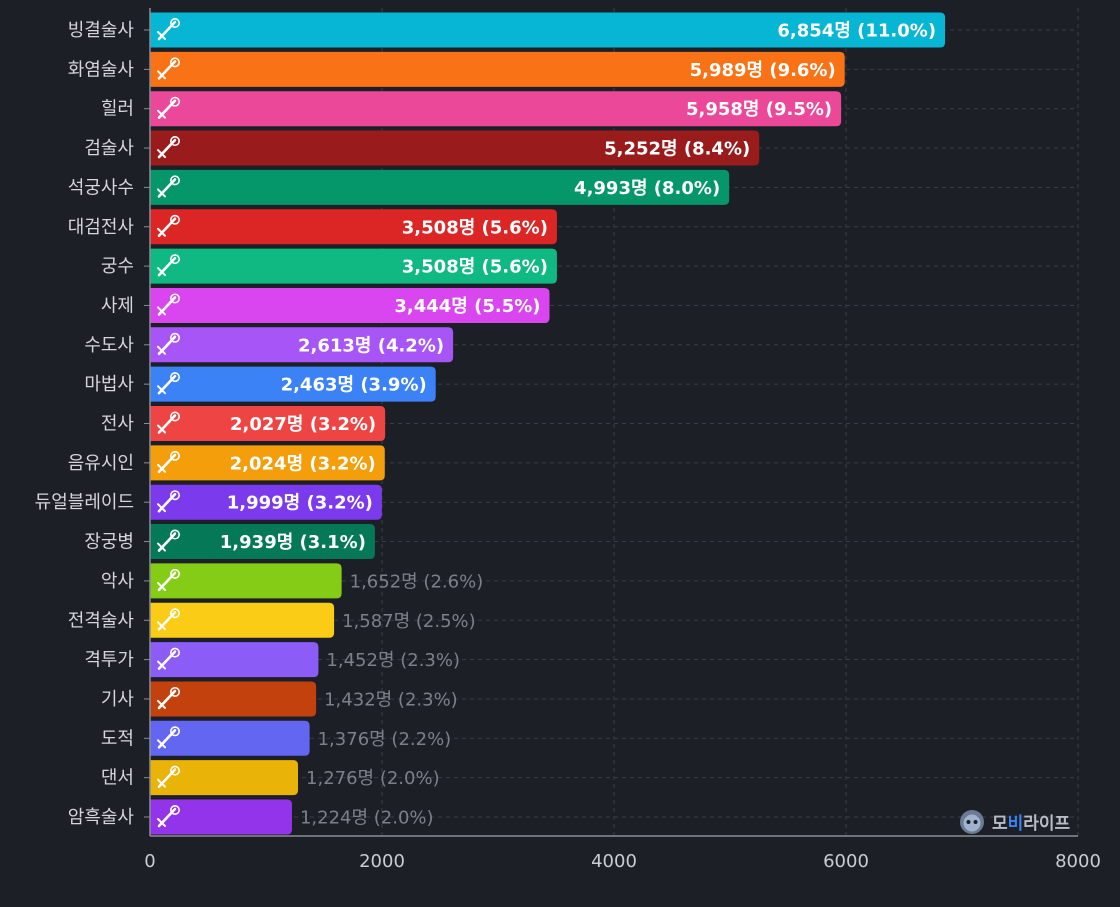 The image size is (1120, 907). What do you see at coordinates (371, 345) in the screenshot?
I see `value-label: 2,613명 (4.2%)` at bounding box center [371, 345].